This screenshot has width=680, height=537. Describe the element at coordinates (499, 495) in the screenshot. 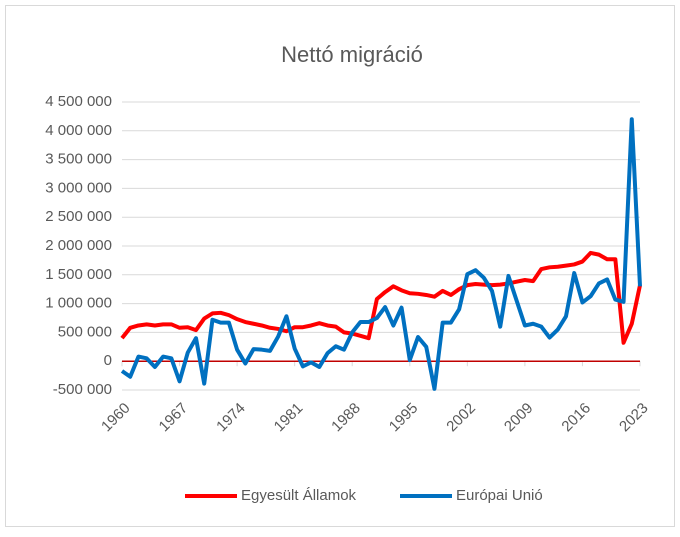

I see `legend-label: Európai Unió` at that location.